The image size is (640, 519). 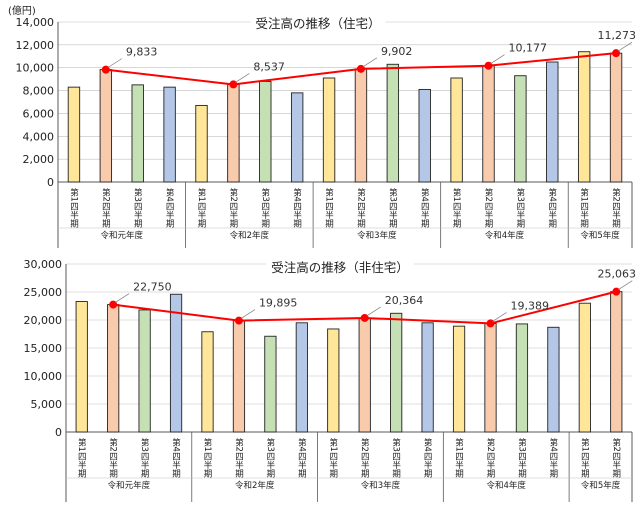 I want to click on x-group-label: 令和2年度, so click(x=250, y=235).